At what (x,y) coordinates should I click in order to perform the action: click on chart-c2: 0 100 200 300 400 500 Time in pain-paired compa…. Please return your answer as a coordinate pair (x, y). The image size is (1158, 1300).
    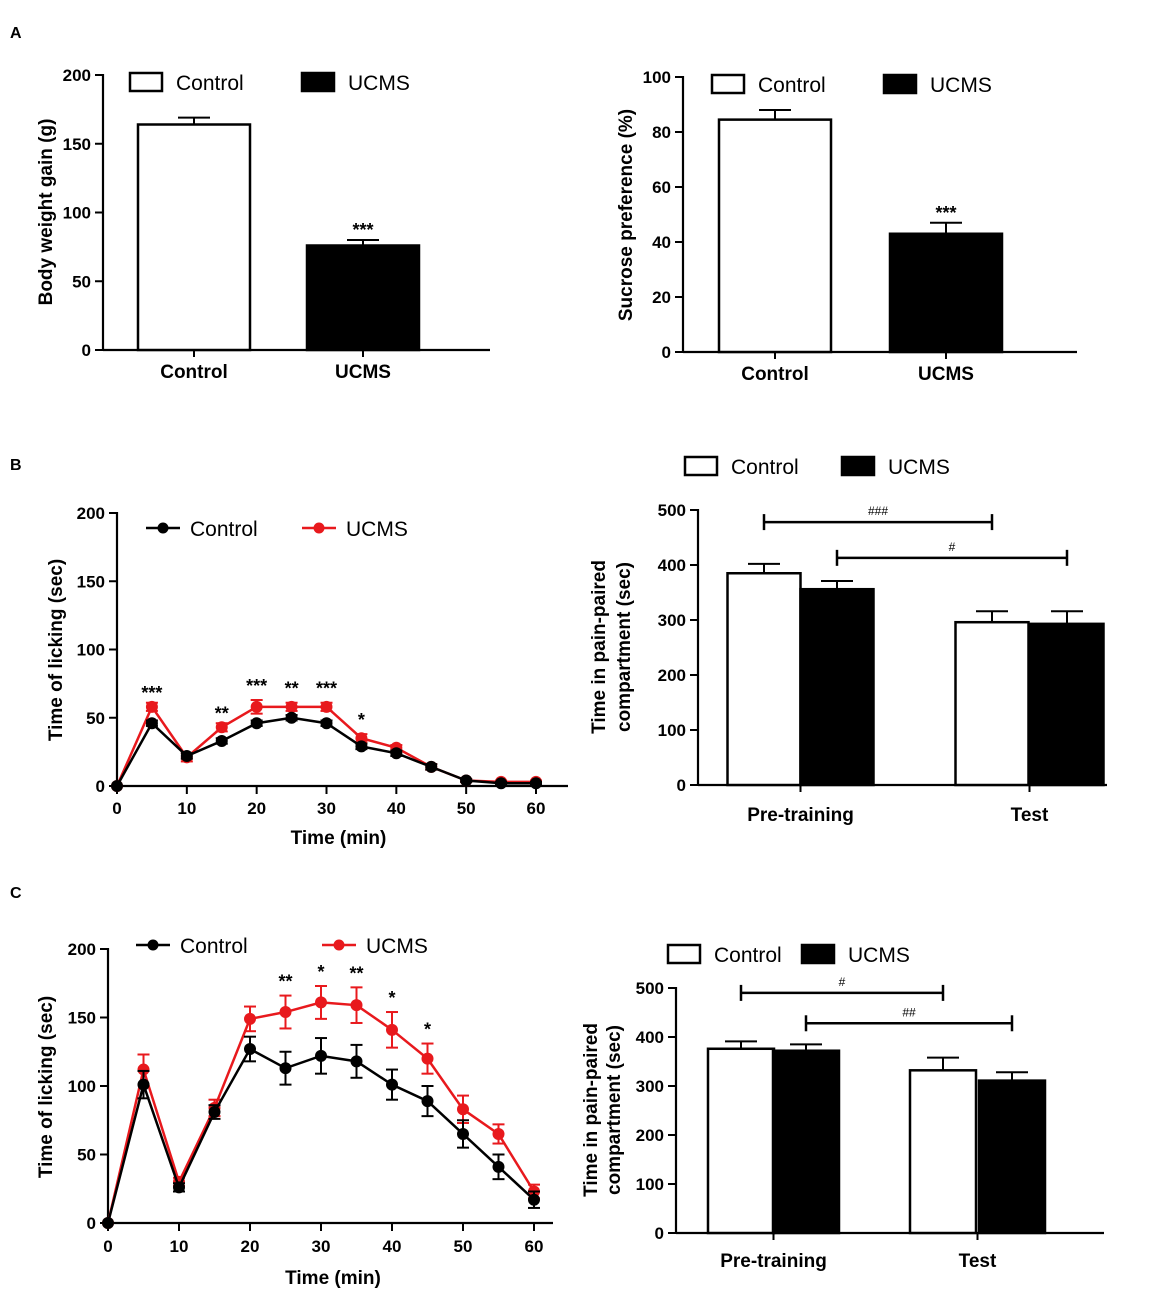
    Looking at the image, I should click on (842, 1107).